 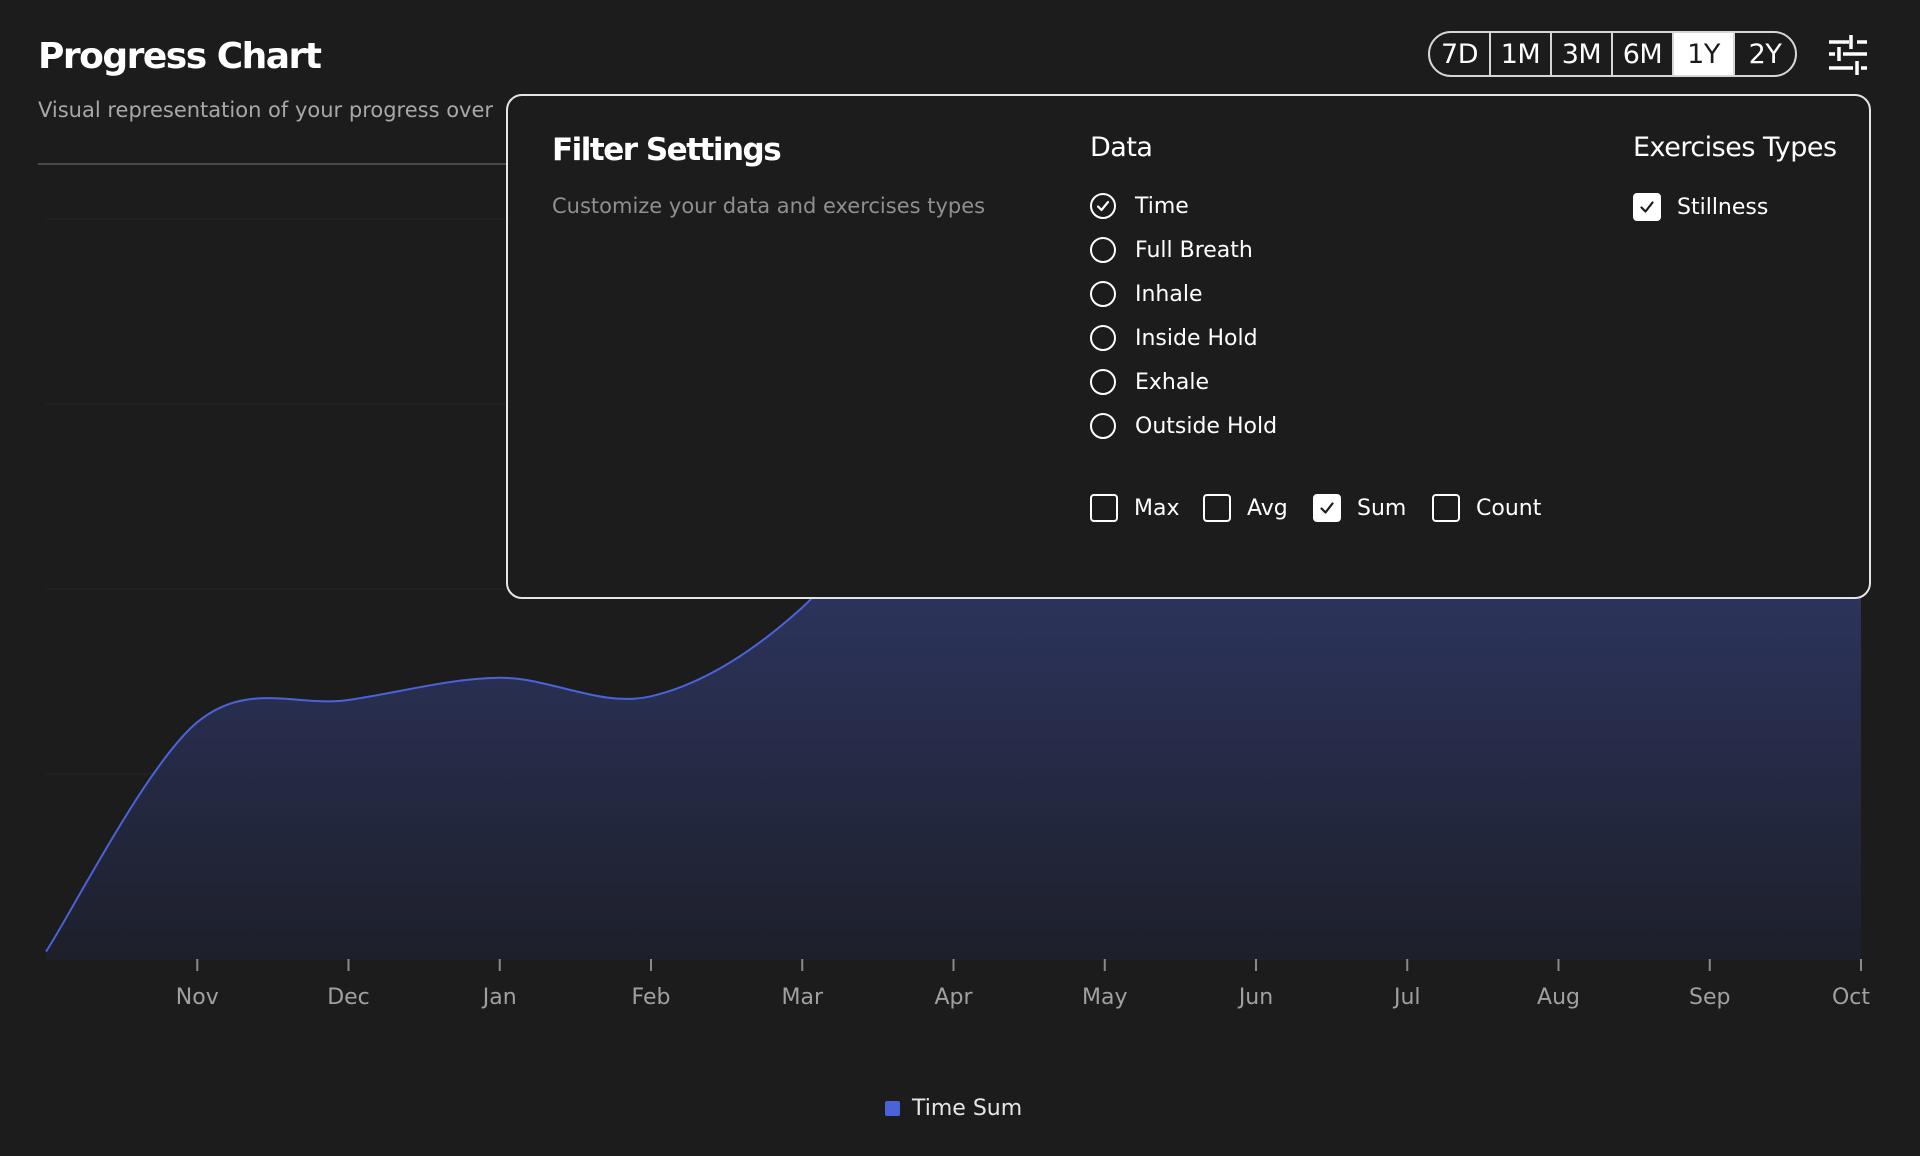 I want to click on data-heading: Data, so click(x=1121, y=147).